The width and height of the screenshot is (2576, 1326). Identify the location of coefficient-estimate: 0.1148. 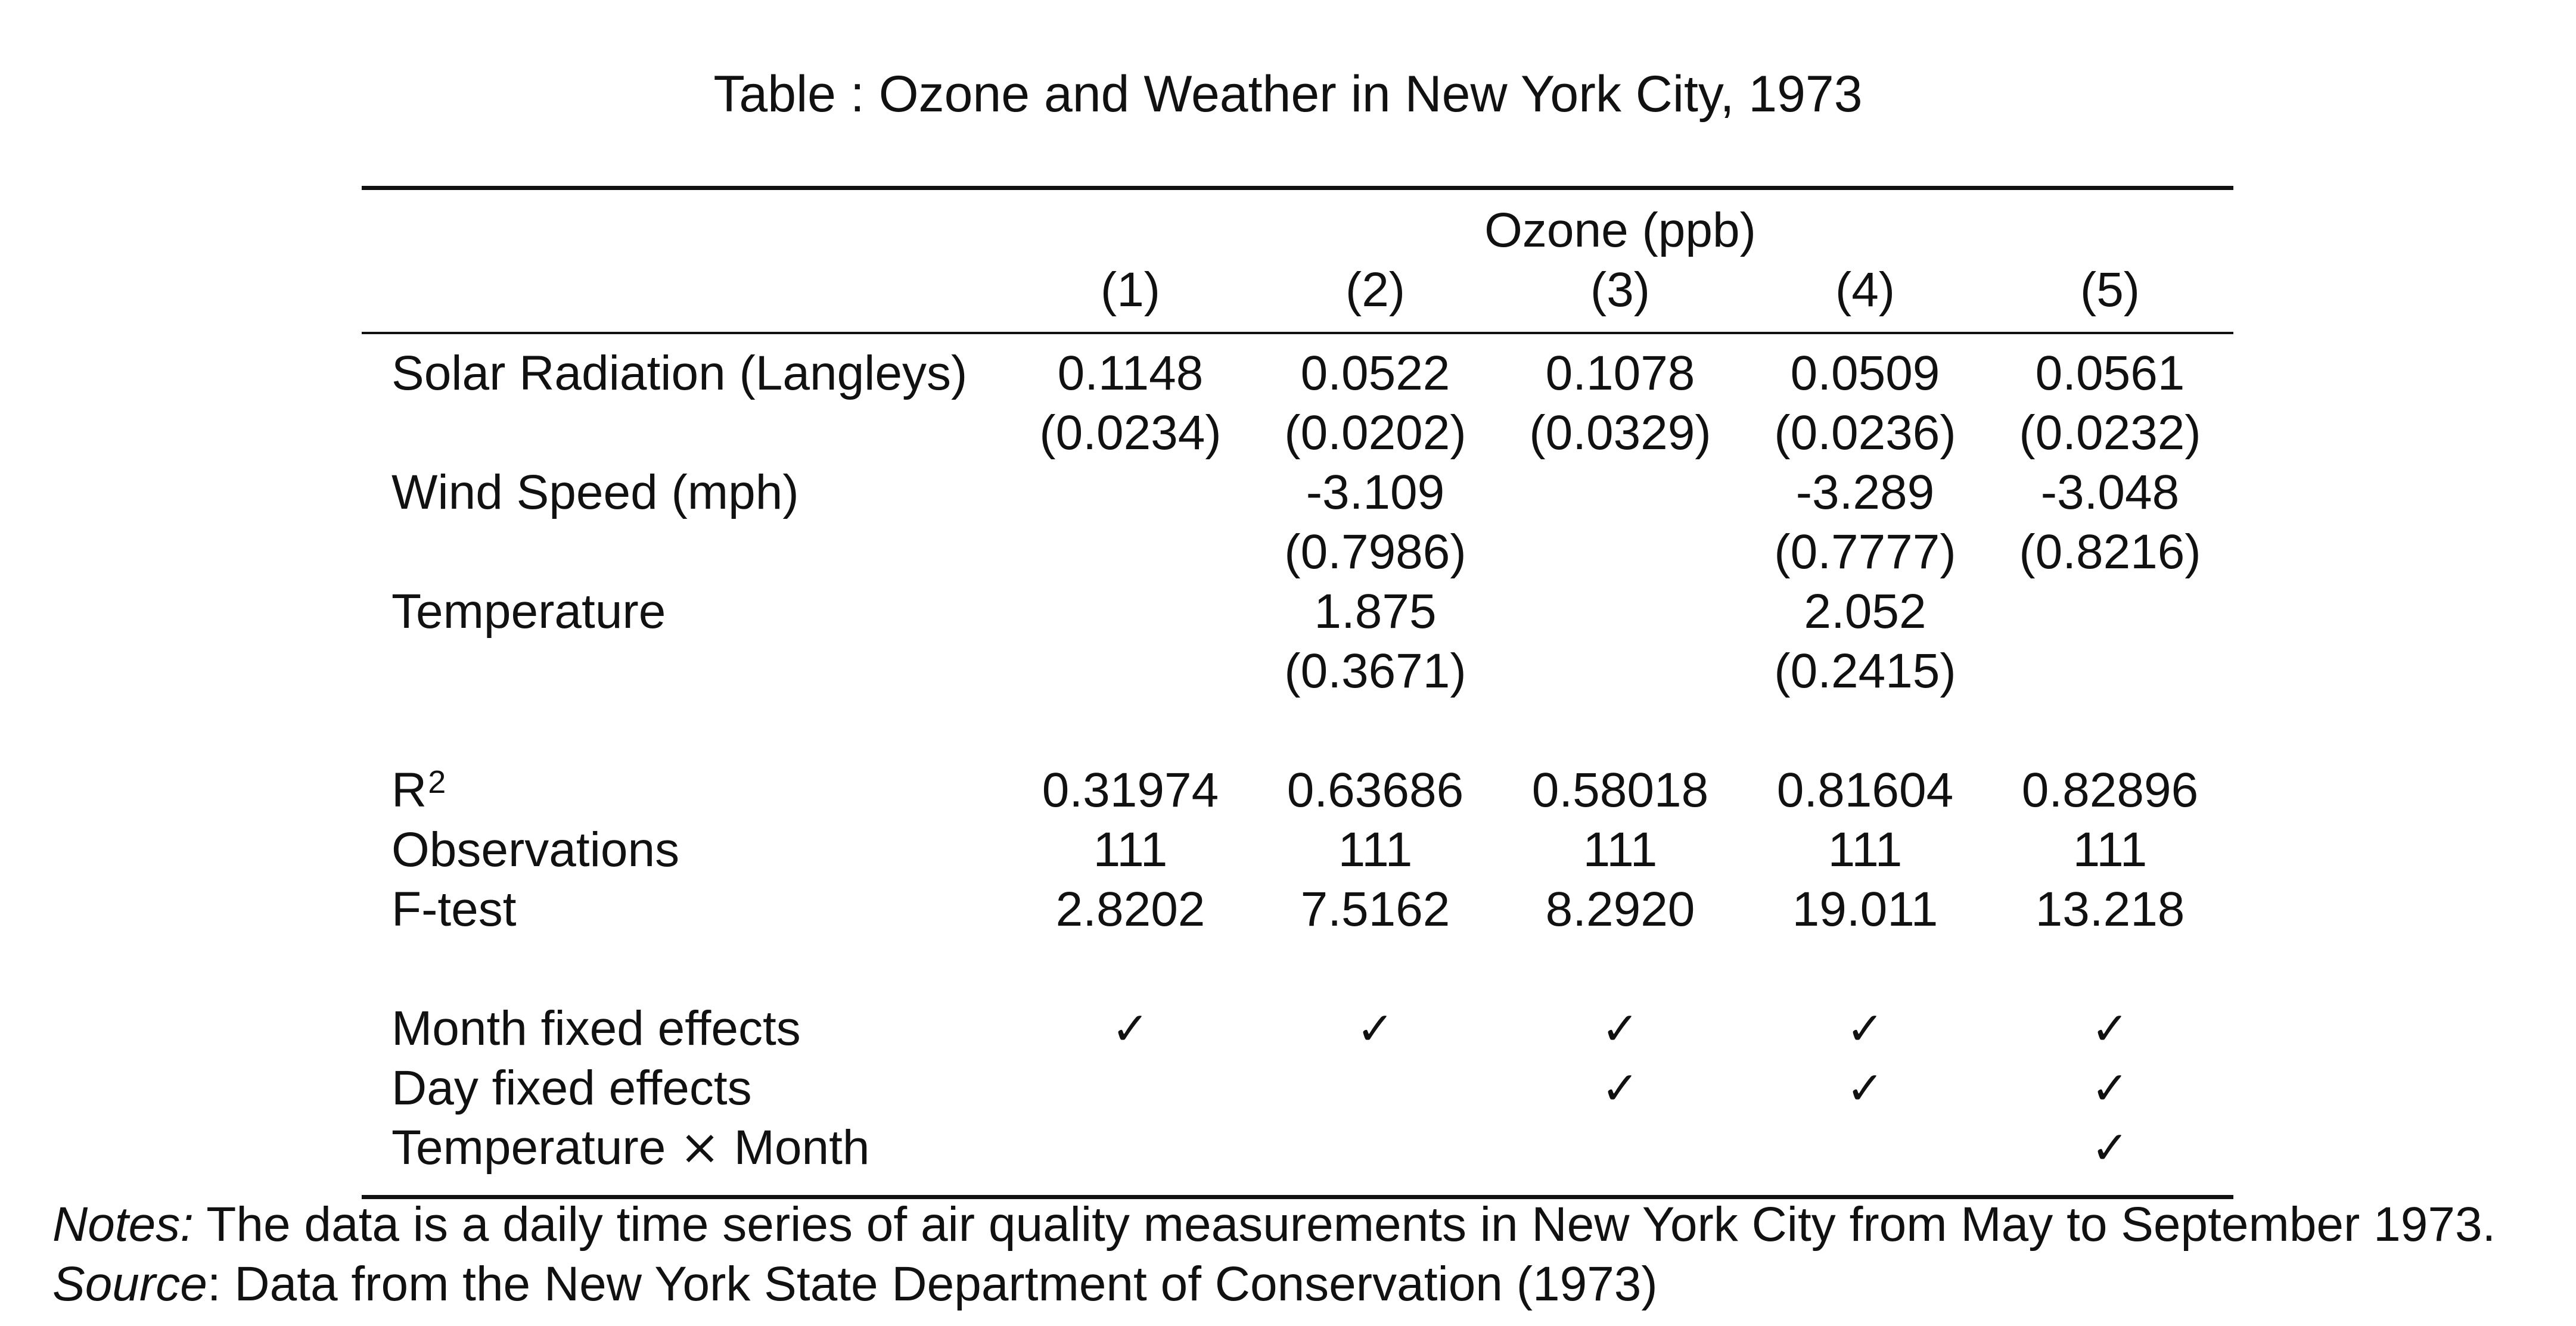
(1130, 373).